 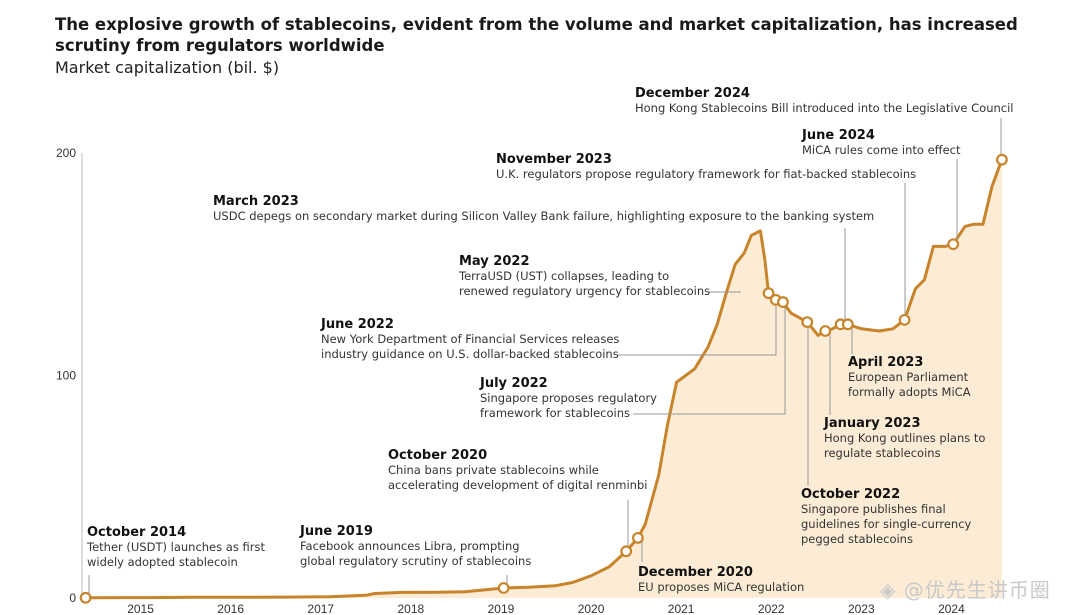 What do you see at coordinates (554, 159) in the screenshot?
I see `annotation-date: November 2023` at bounding box center [554, 159].